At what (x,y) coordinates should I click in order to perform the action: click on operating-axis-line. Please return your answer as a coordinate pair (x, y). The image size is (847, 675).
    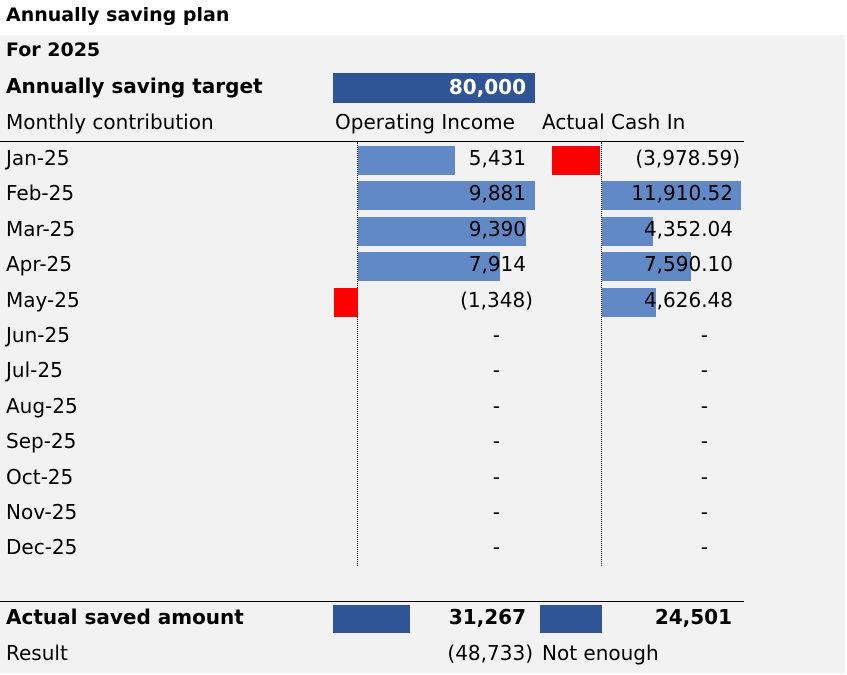
    Looking at the image, I should click on (357, 354).